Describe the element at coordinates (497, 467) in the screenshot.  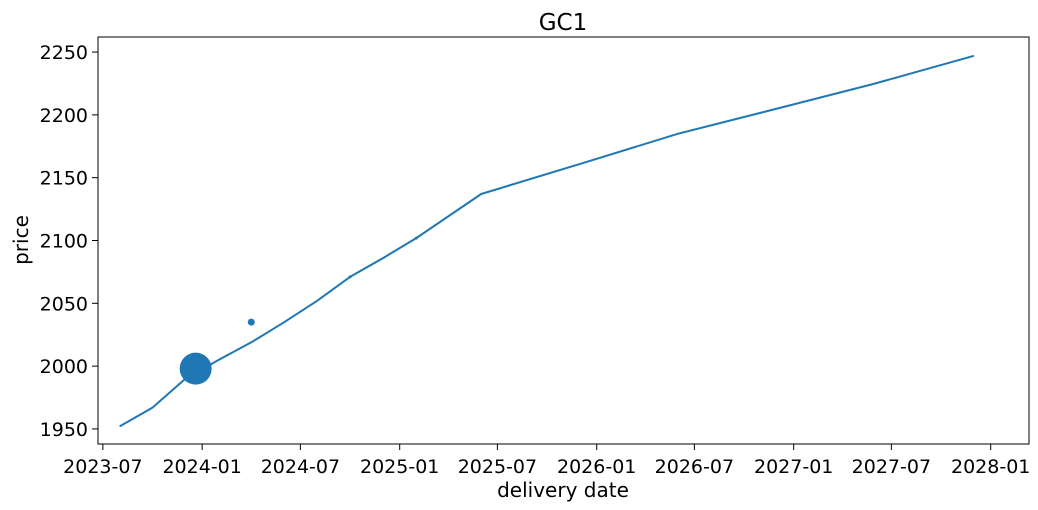
I see `x-tick-label-4: 2025-07` at that location.